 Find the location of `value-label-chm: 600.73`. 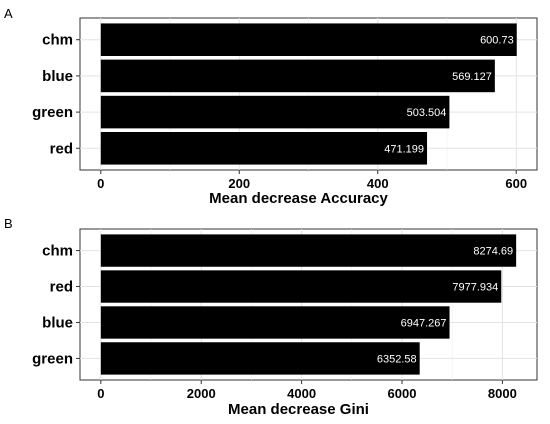

value-label-chm: 600.73 is located at coordinates (497, 41).